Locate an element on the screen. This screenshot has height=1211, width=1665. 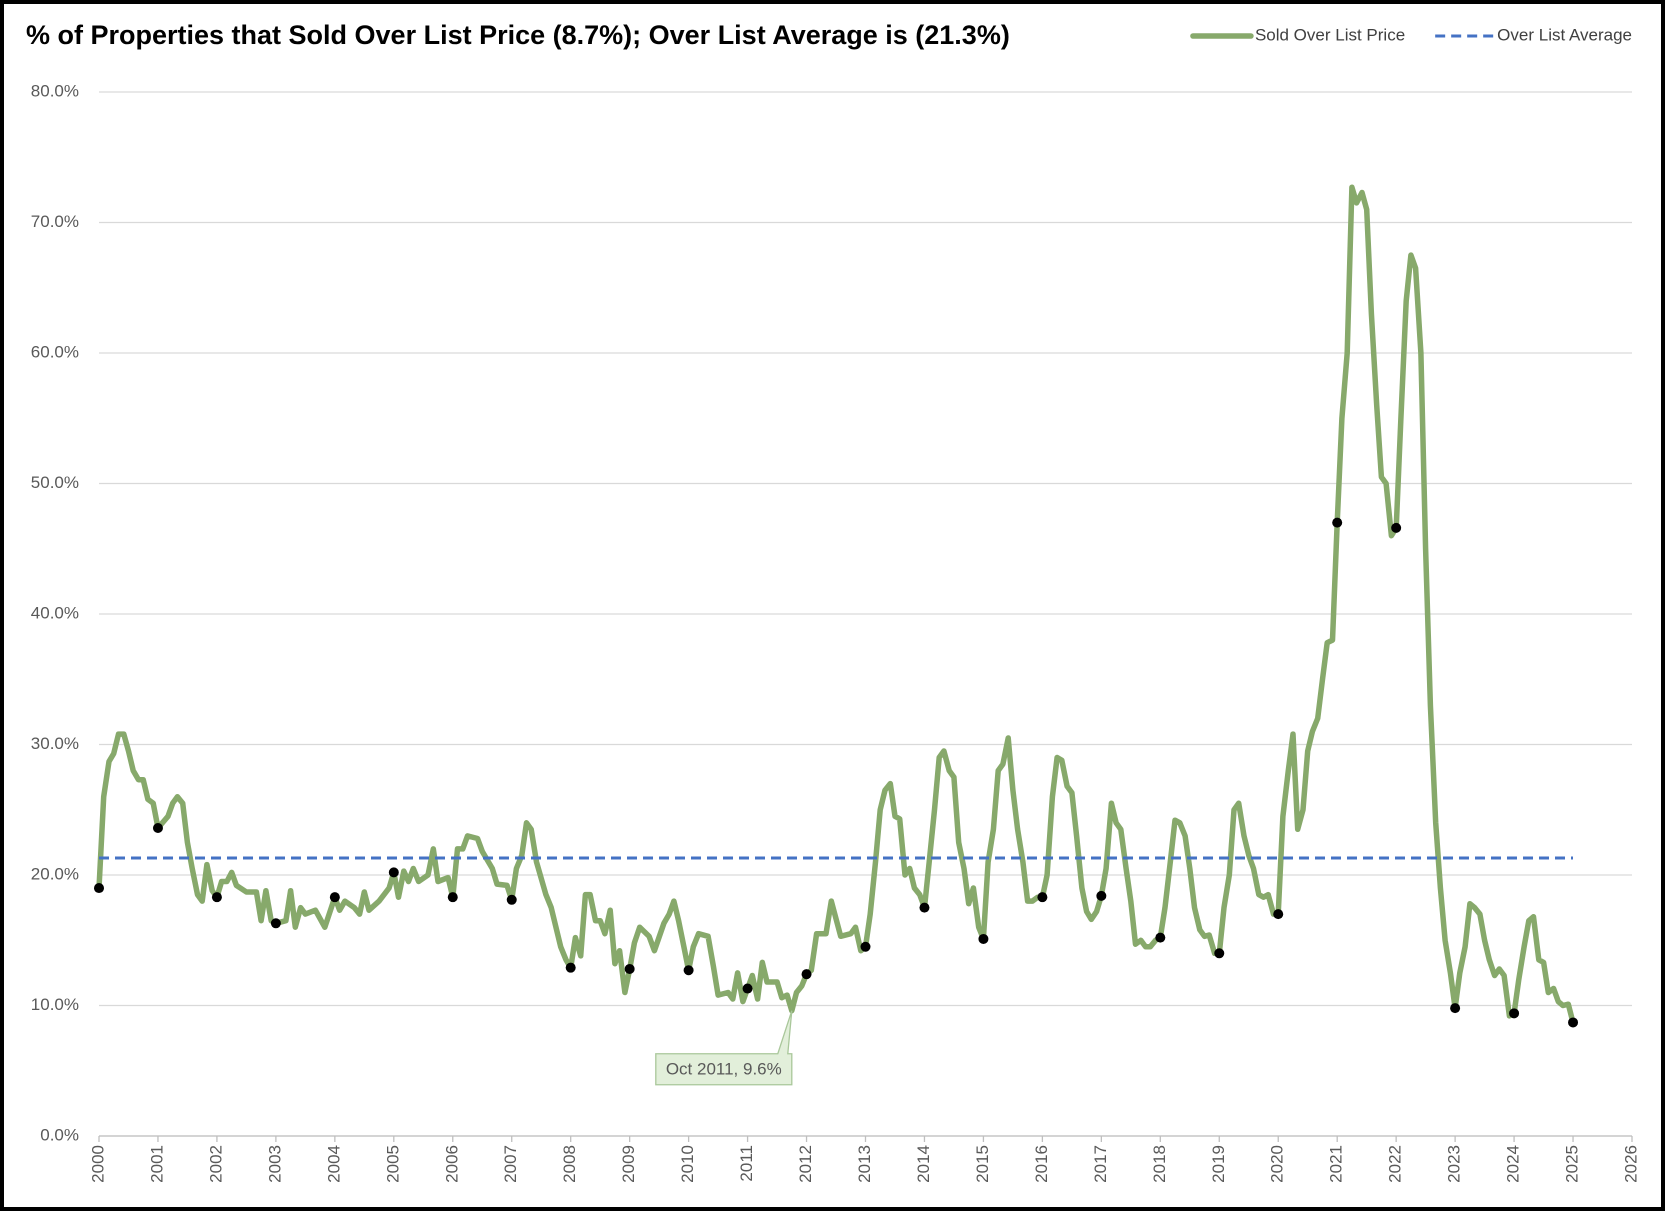
x-tick-label: 2017 is located at coordinates (1100, 1164).